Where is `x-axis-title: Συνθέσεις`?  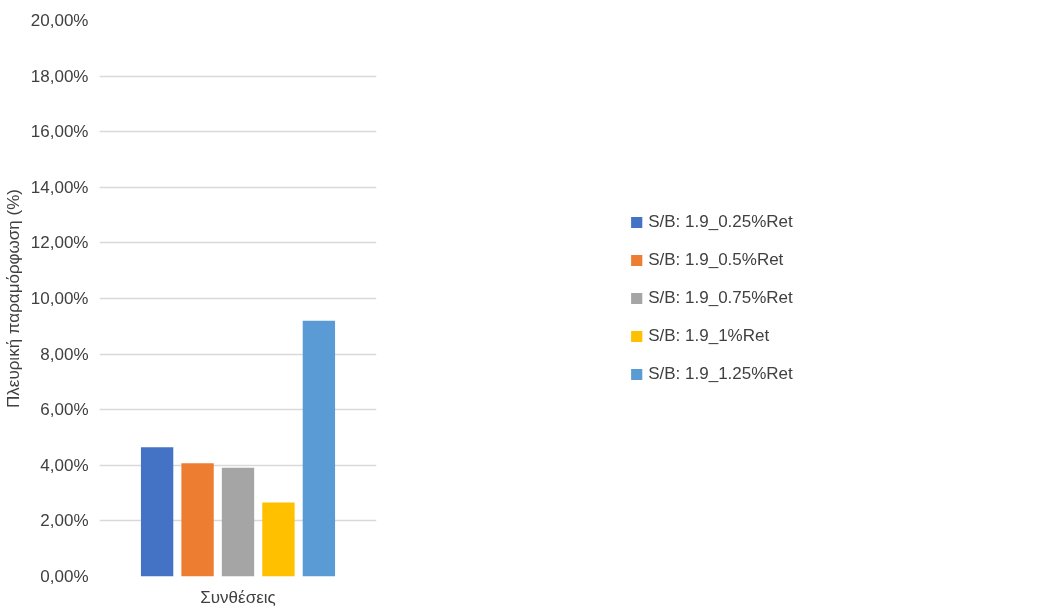 x-axis-title: Συνθέσεις is located at coordinates (238, 597).